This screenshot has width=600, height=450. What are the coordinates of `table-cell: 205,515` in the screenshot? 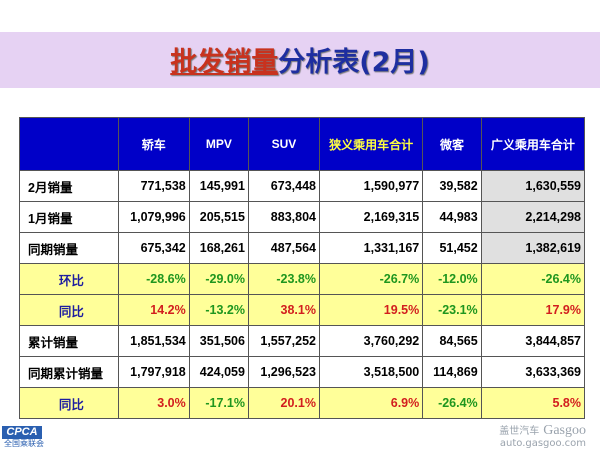 It's located at (218, 217).